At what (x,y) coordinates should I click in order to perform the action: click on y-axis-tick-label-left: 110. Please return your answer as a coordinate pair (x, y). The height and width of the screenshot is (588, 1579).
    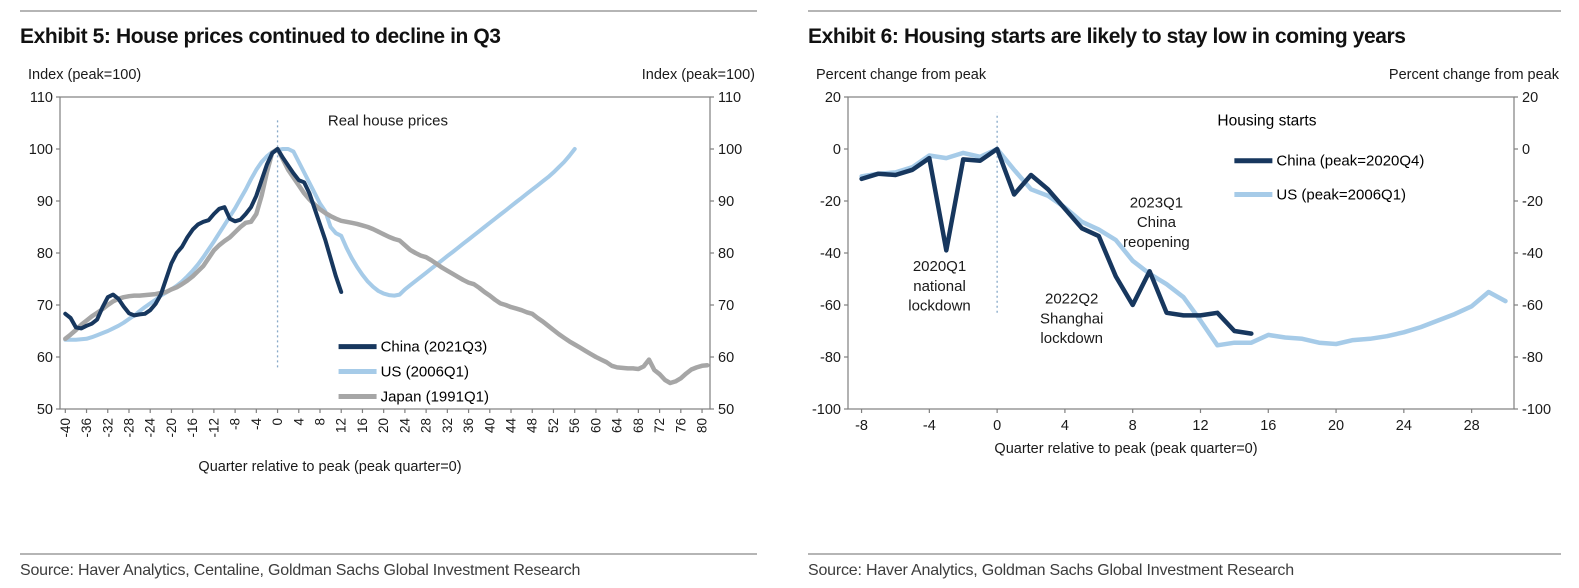
    Looking at the image, I should click on (41, 98).